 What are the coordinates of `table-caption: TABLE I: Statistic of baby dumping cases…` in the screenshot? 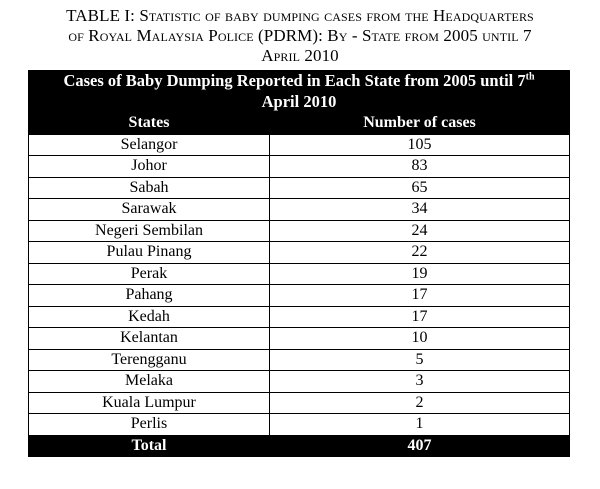 It's located at (300, 36).